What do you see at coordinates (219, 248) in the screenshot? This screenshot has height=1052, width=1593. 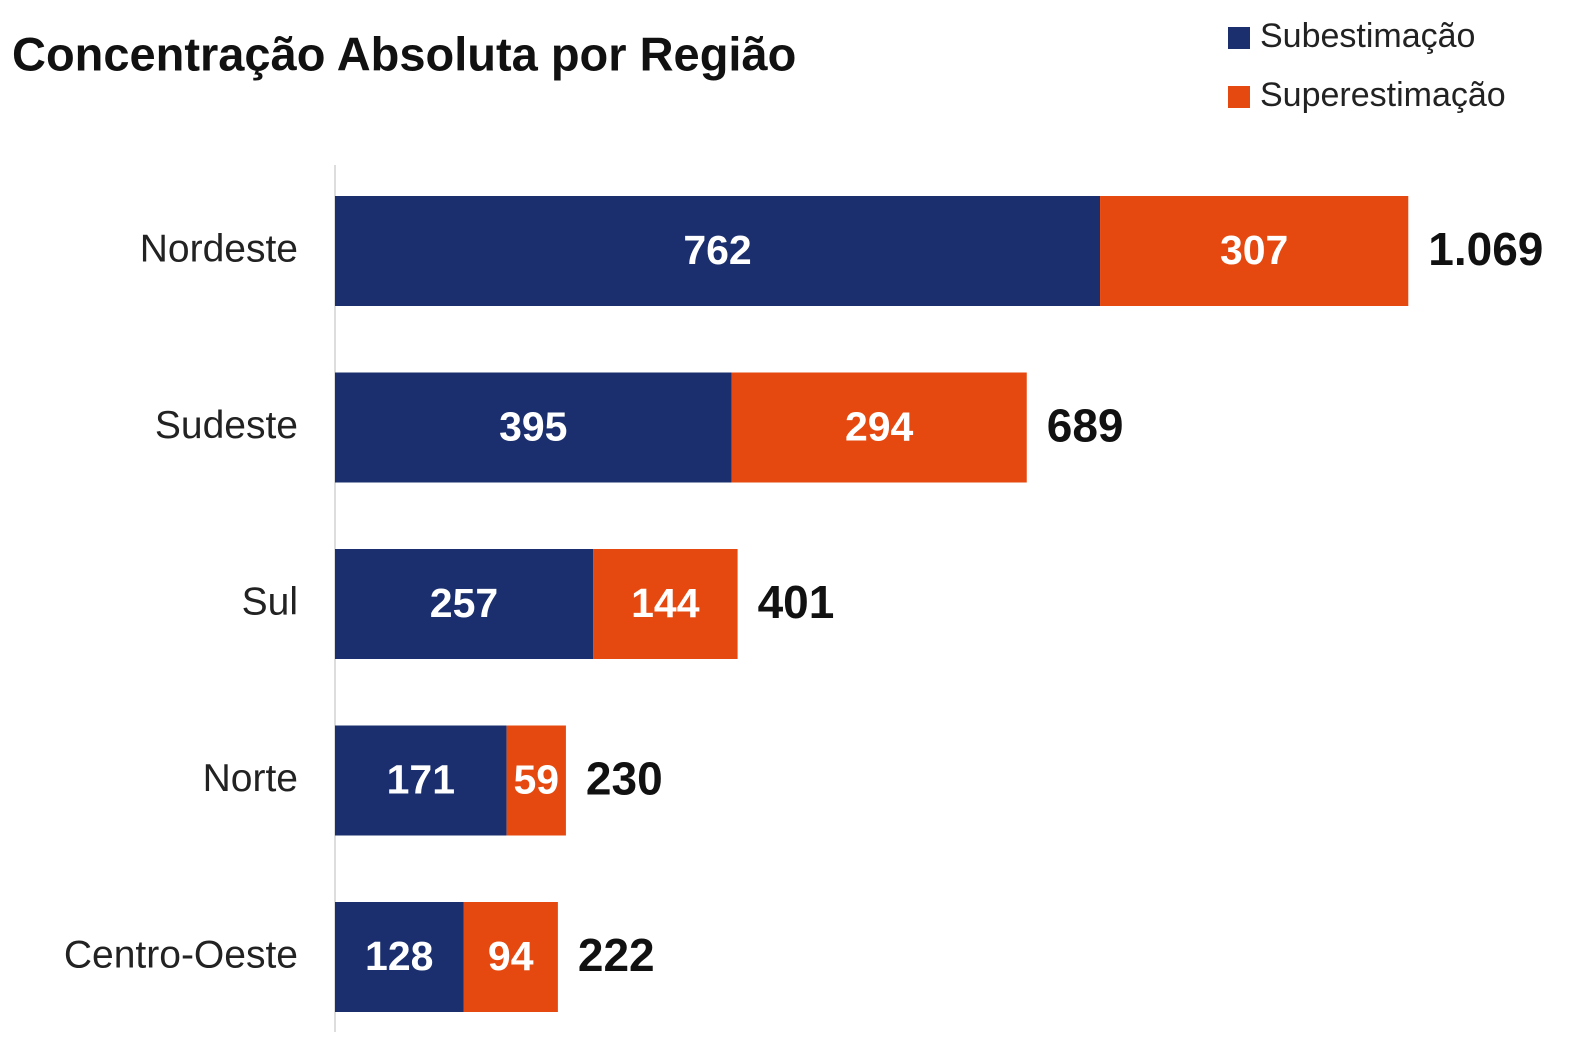 I see `y-tick-label: Nordeste` at bounding box center [219, 248].